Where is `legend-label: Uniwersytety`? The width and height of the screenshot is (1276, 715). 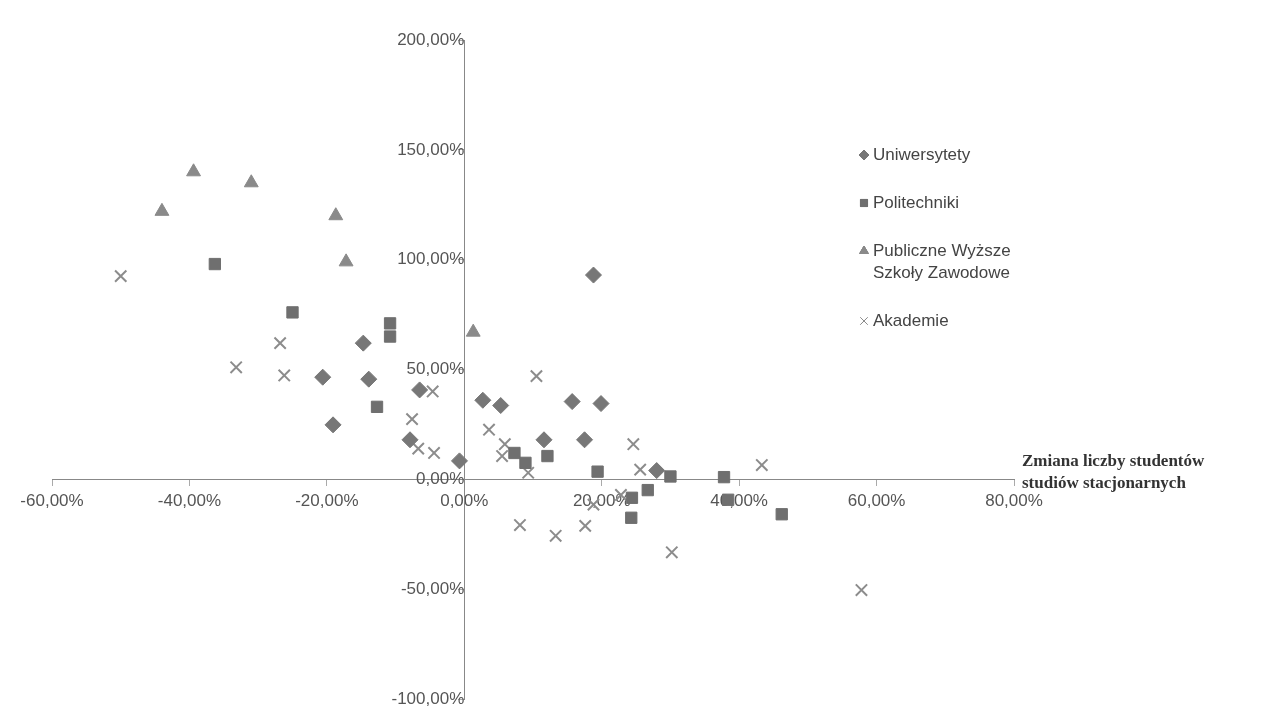
legend-label: Uniwersytety is located at coordinates (922, 154).